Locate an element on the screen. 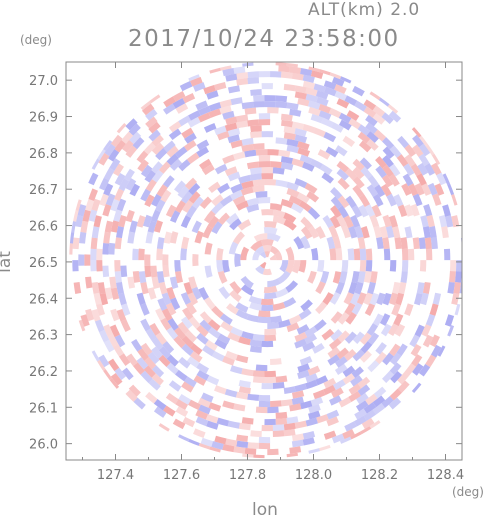  x-tick-label: 128.2 is located at coordinates (379, 475).